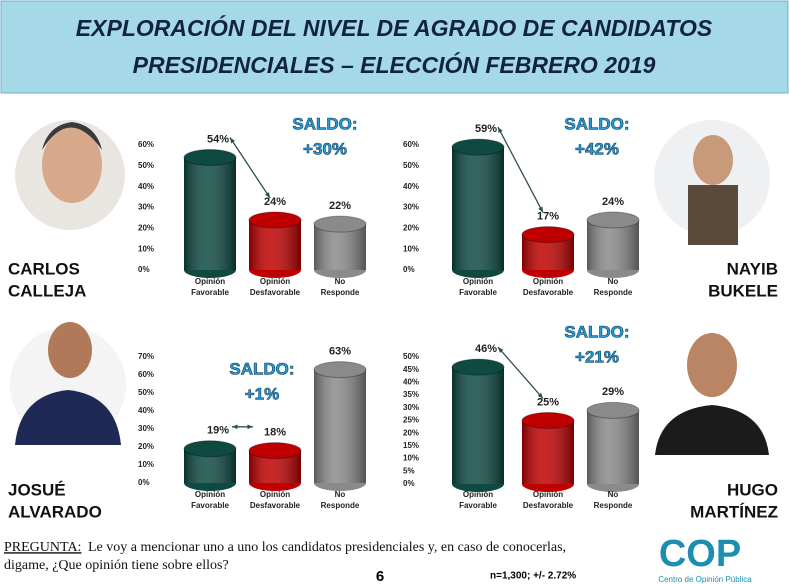 This screenshot has height=584, width=789. Describe the element at coordinates (275, 433) in the screenshot. I see `value-label: 18%` at that location.